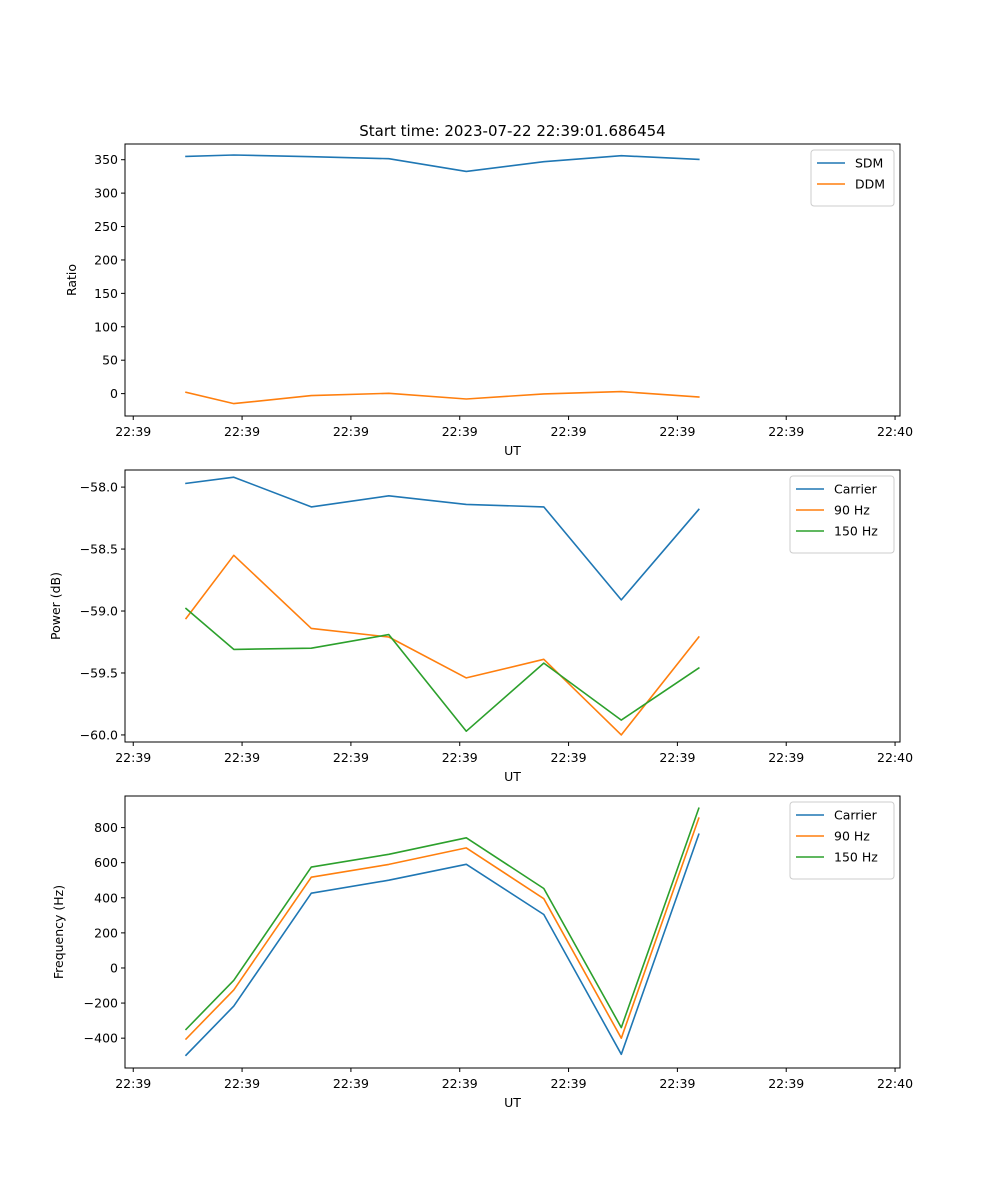  I want to click on y-tick-label: 400, so click(106, 897).